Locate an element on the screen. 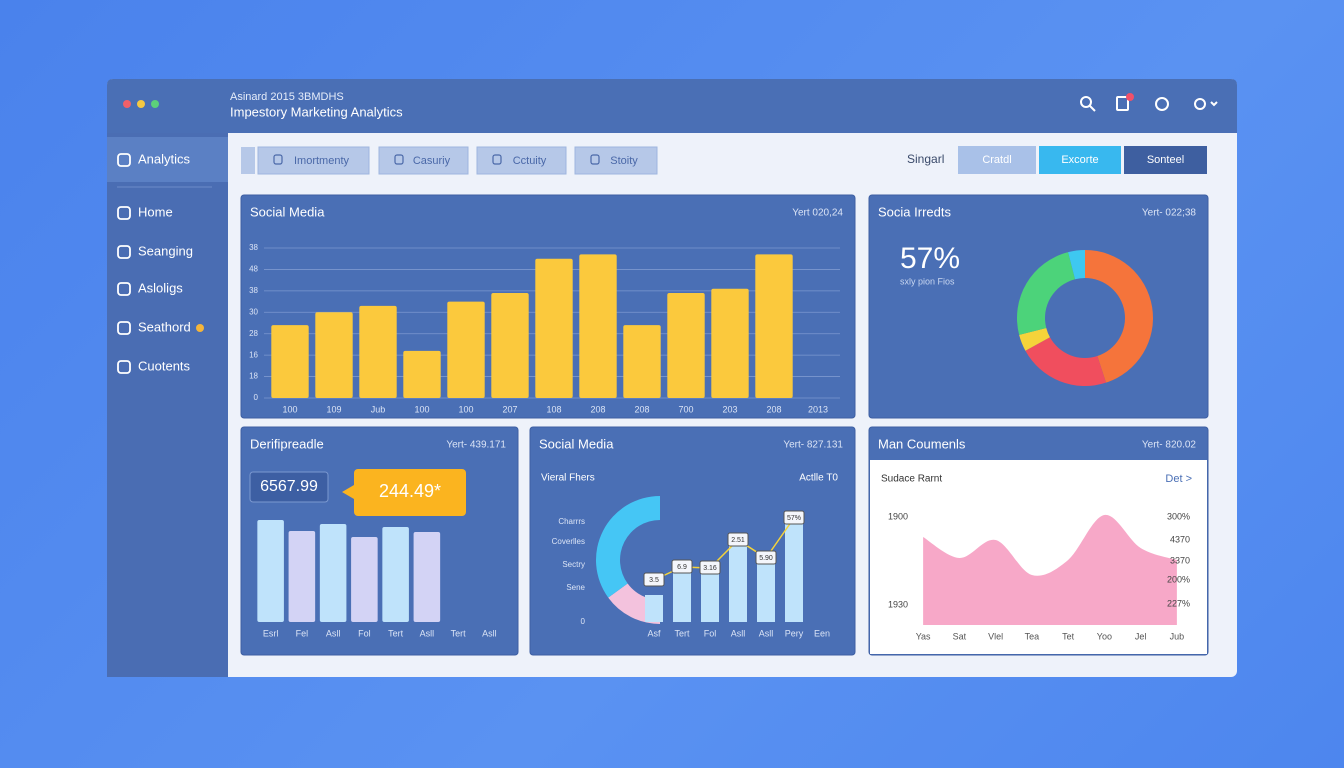  stat-box is located at coordinates (289, 487).